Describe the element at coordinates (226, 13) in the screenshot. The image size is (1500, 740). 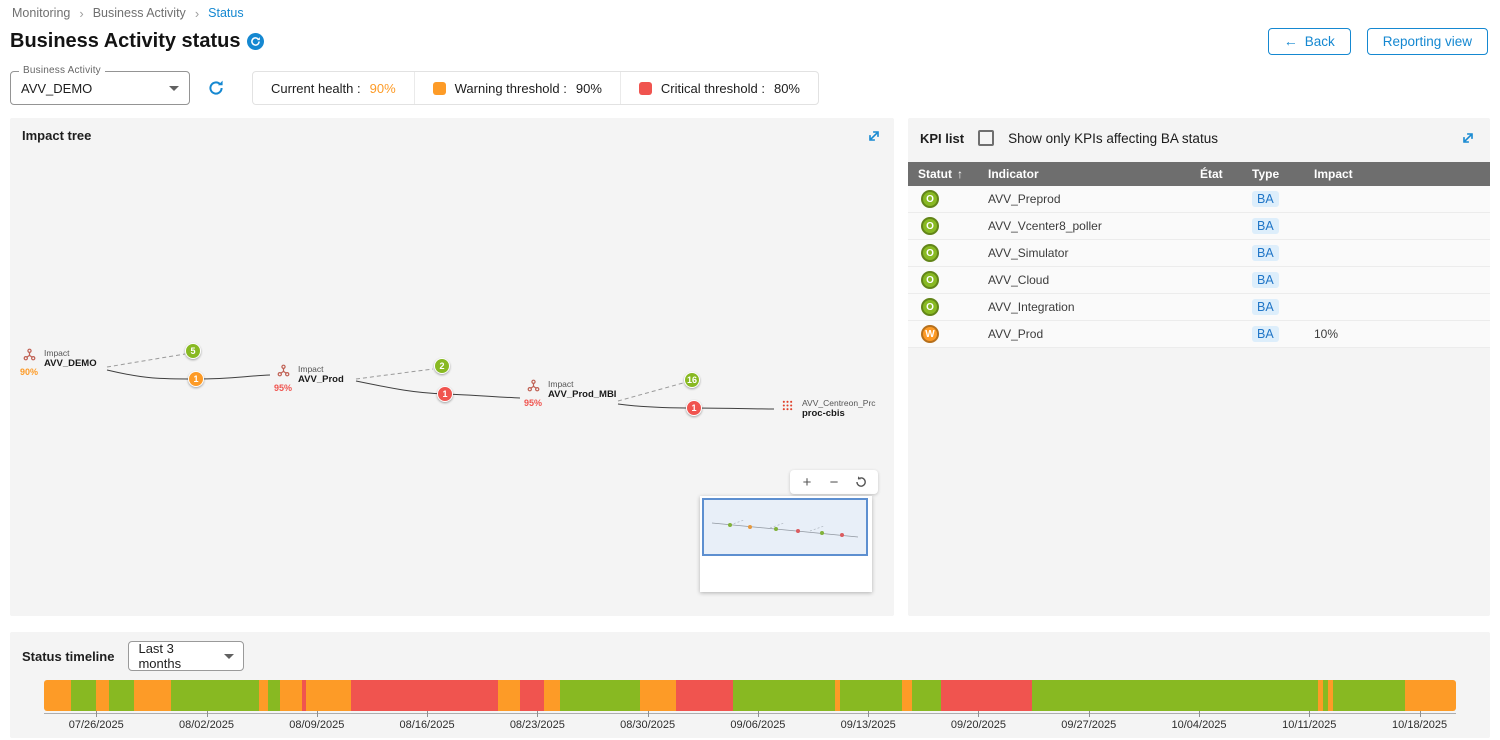
I see `breadcrumb-status: Status` at that location.